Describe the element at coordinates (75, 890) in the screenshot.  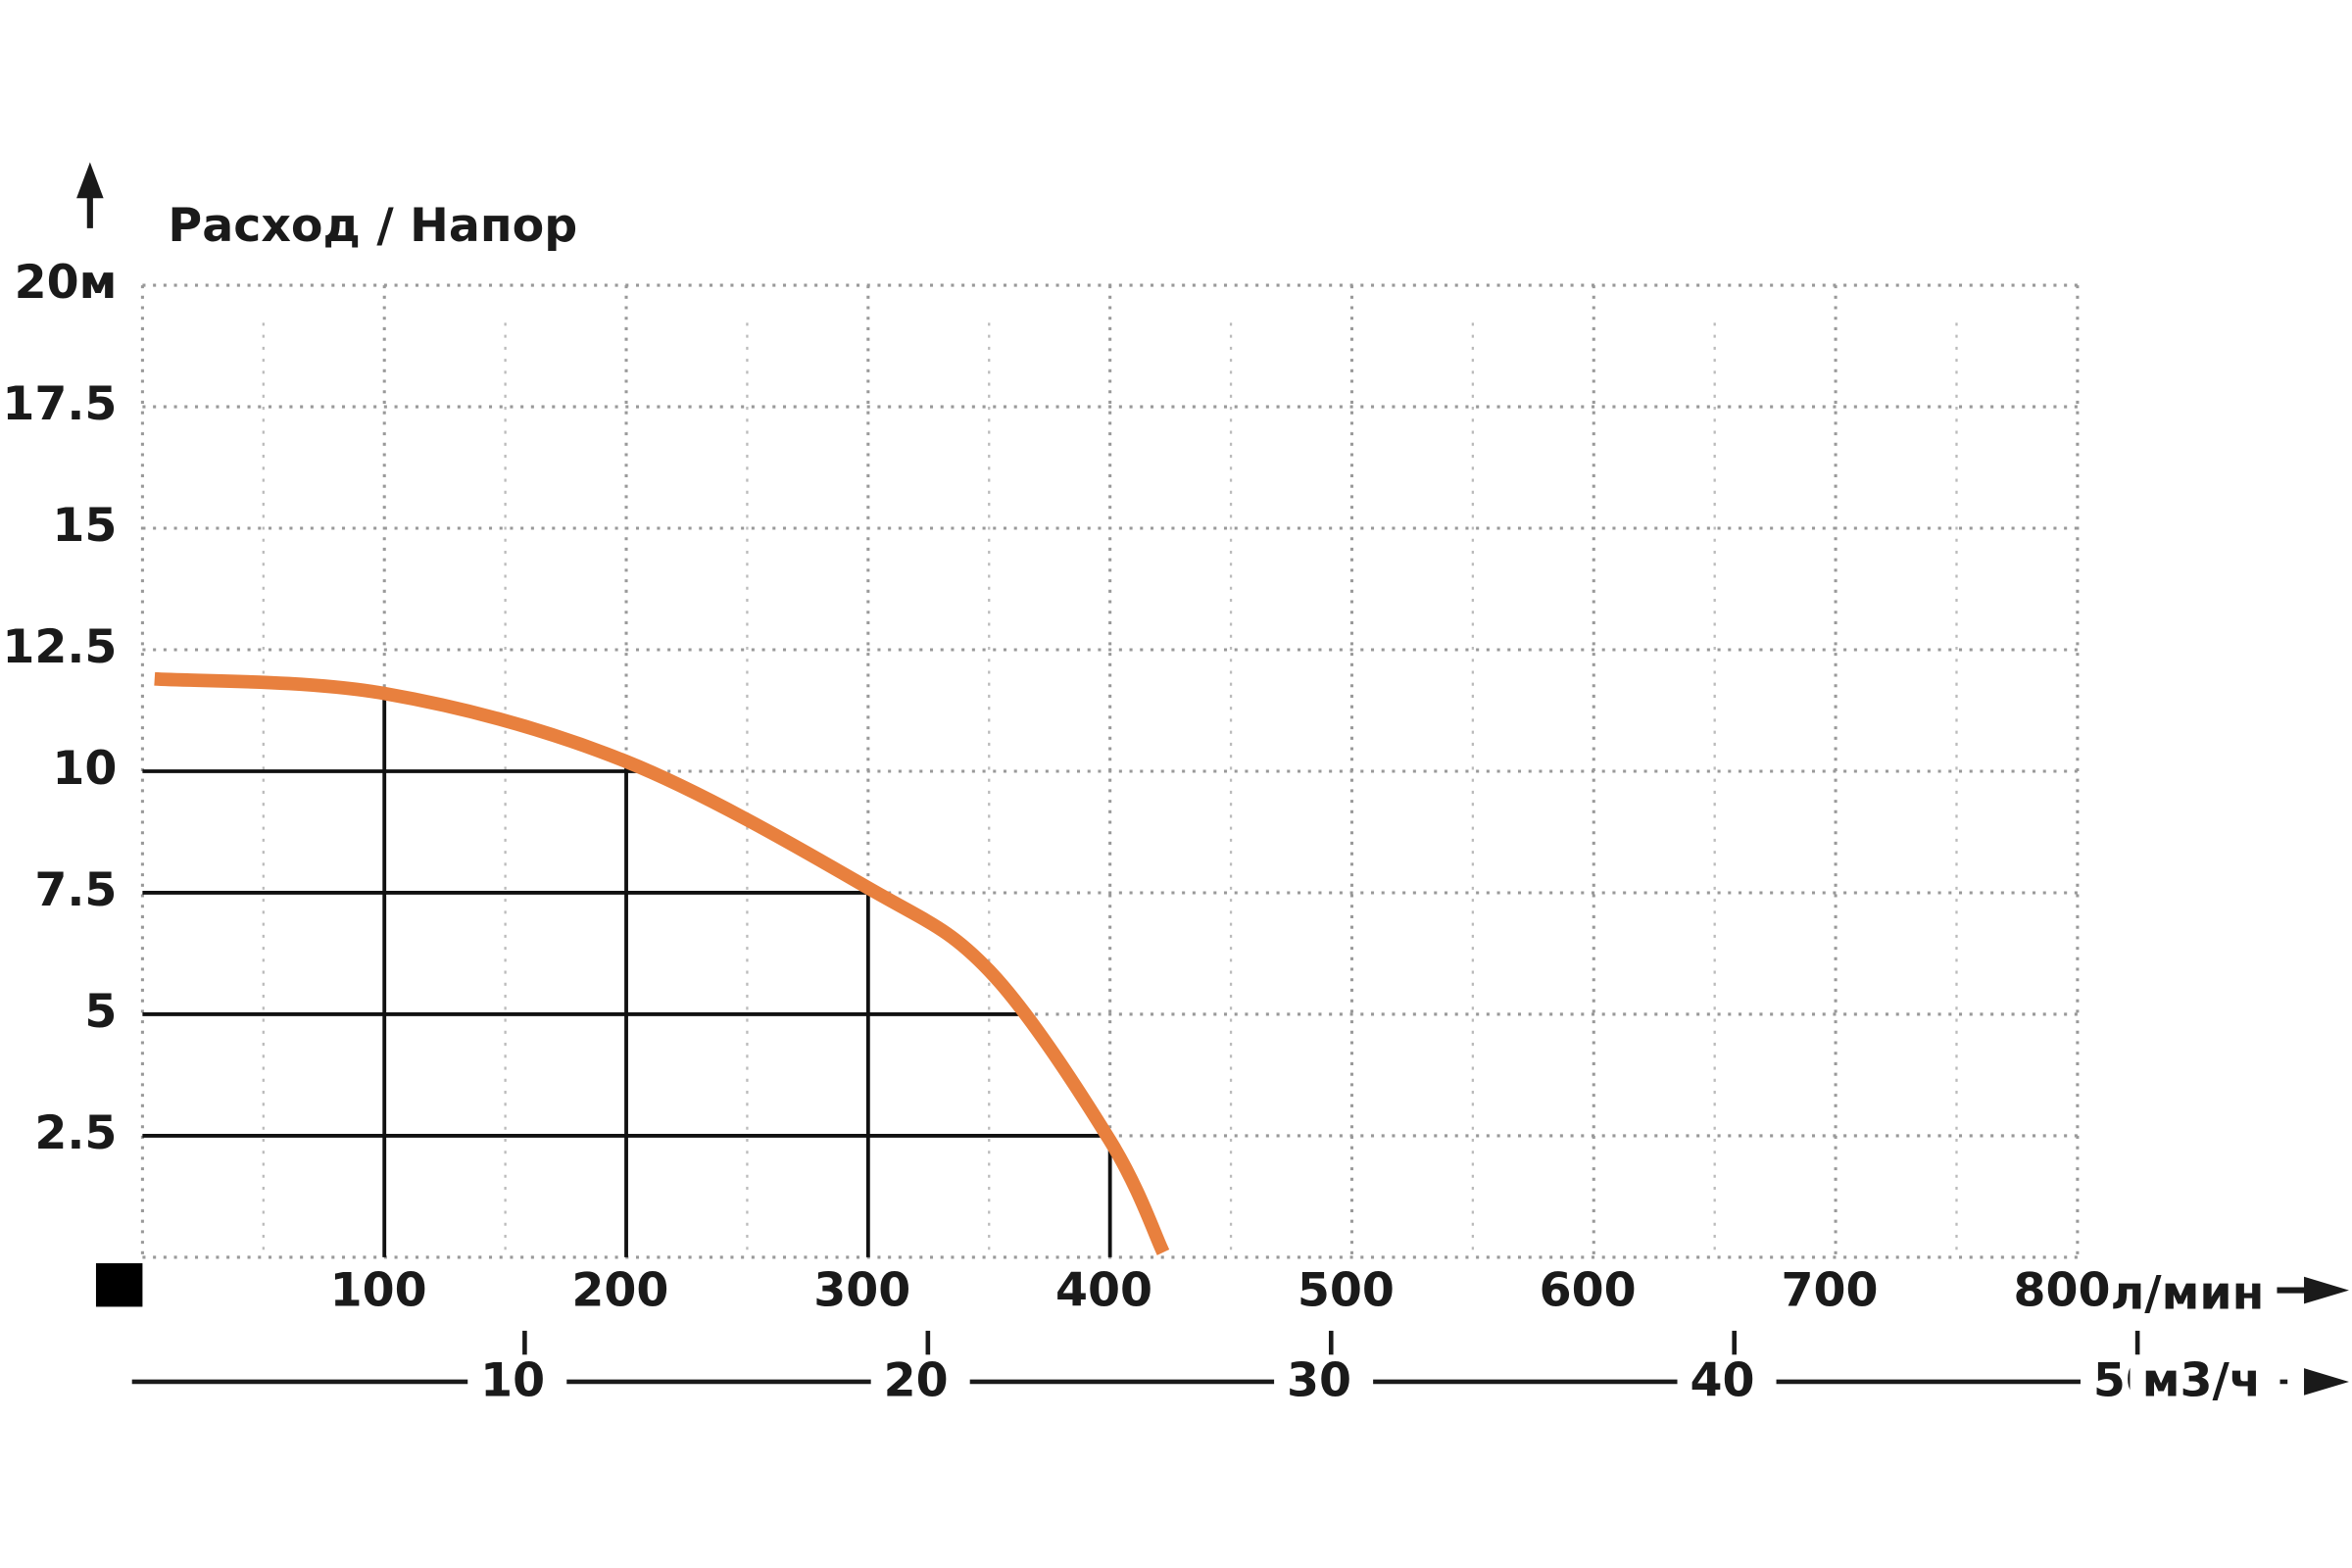
I see `y-tick-label: 7.5` at that location.